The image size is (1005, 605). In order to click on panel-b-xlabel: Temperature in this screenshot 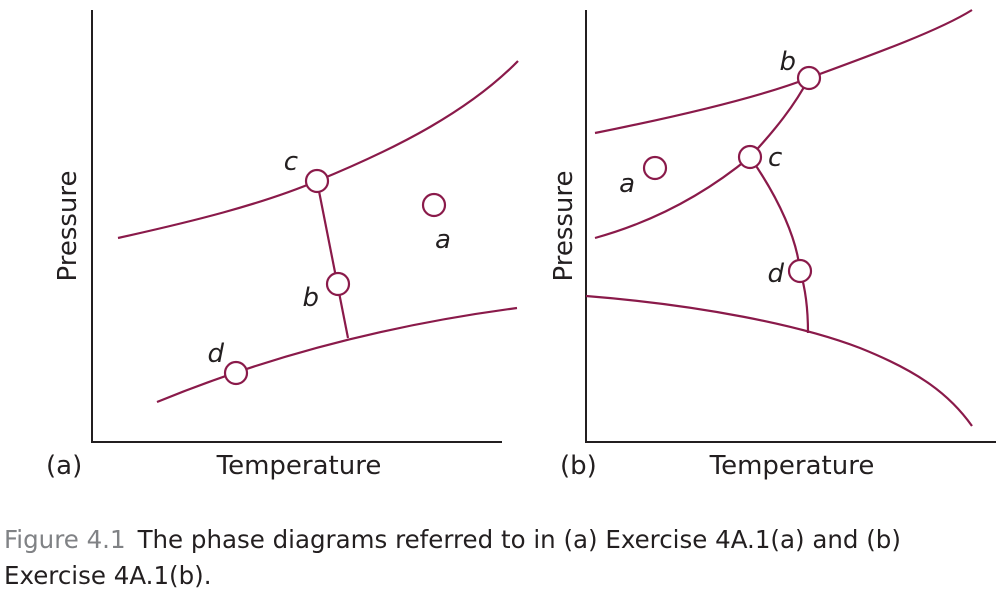, I will do `click(792, 466)`.